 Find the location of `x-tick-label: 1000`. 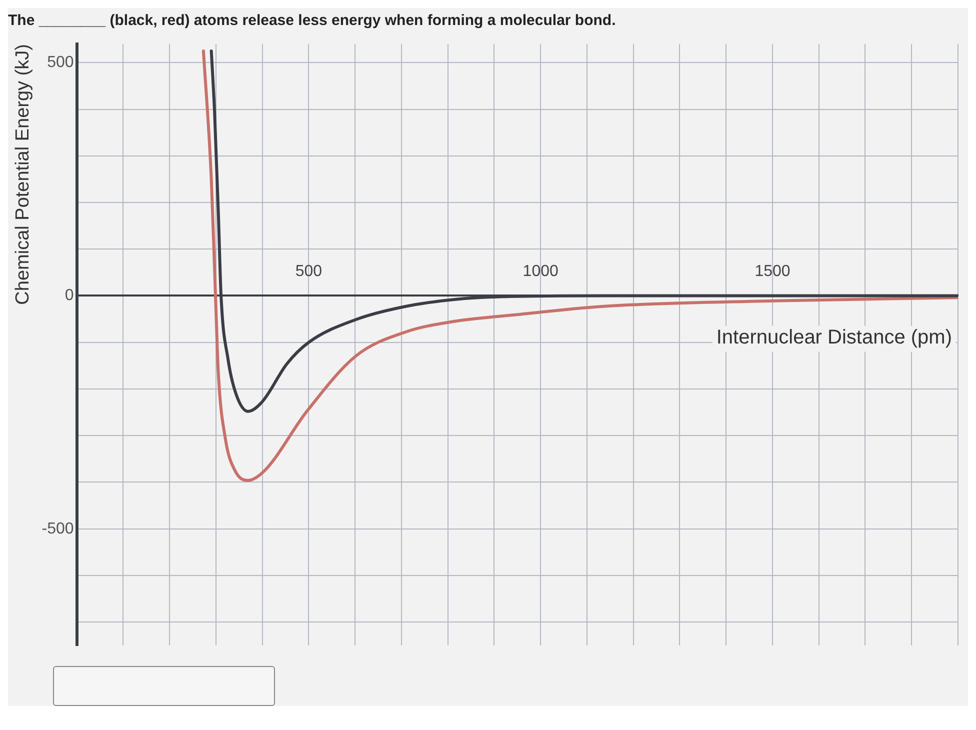

x-tick-label: 1000 is located at coordinates (540, 271).